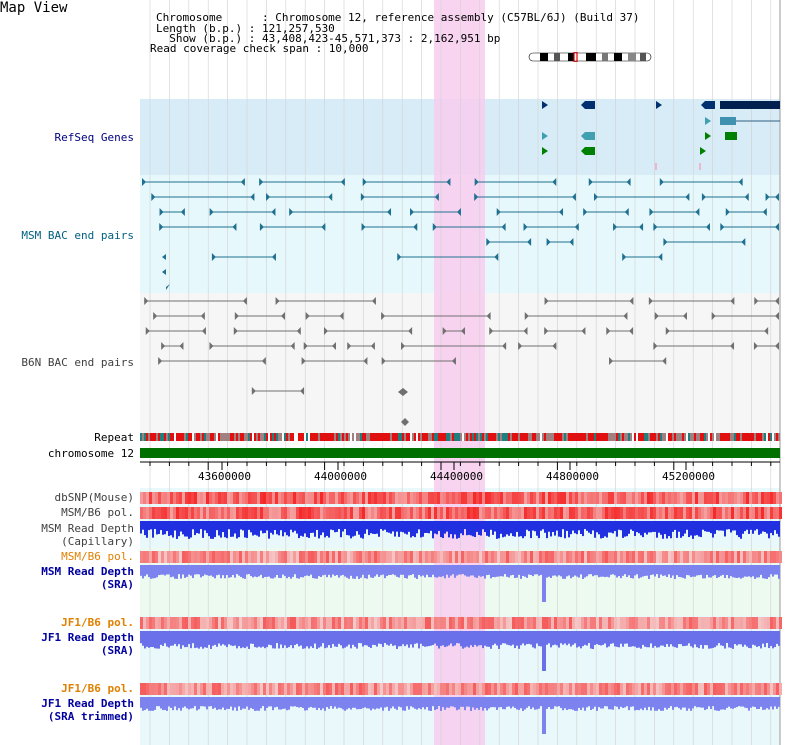  Describe the element at coordinates (87, 571) in the screenshot. I see `msm-depth-sra-label: MSM Read Depth` at that location.